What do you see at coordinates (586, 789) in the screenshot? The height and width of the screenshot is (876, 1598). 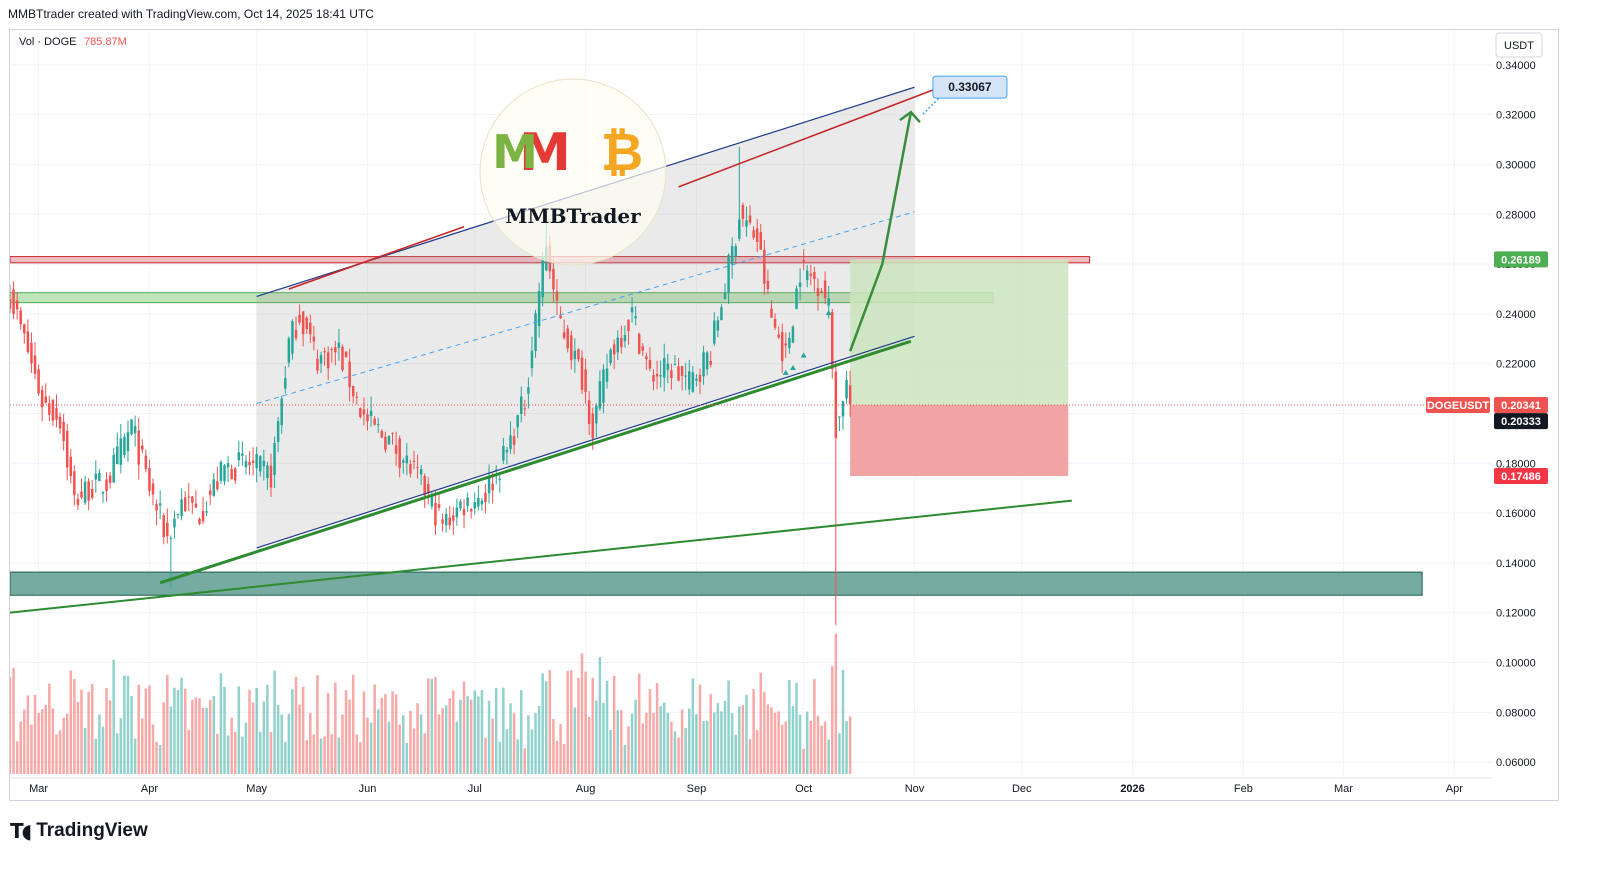 I see `time-tick-label: Aug` at bounding box center [586, 789].